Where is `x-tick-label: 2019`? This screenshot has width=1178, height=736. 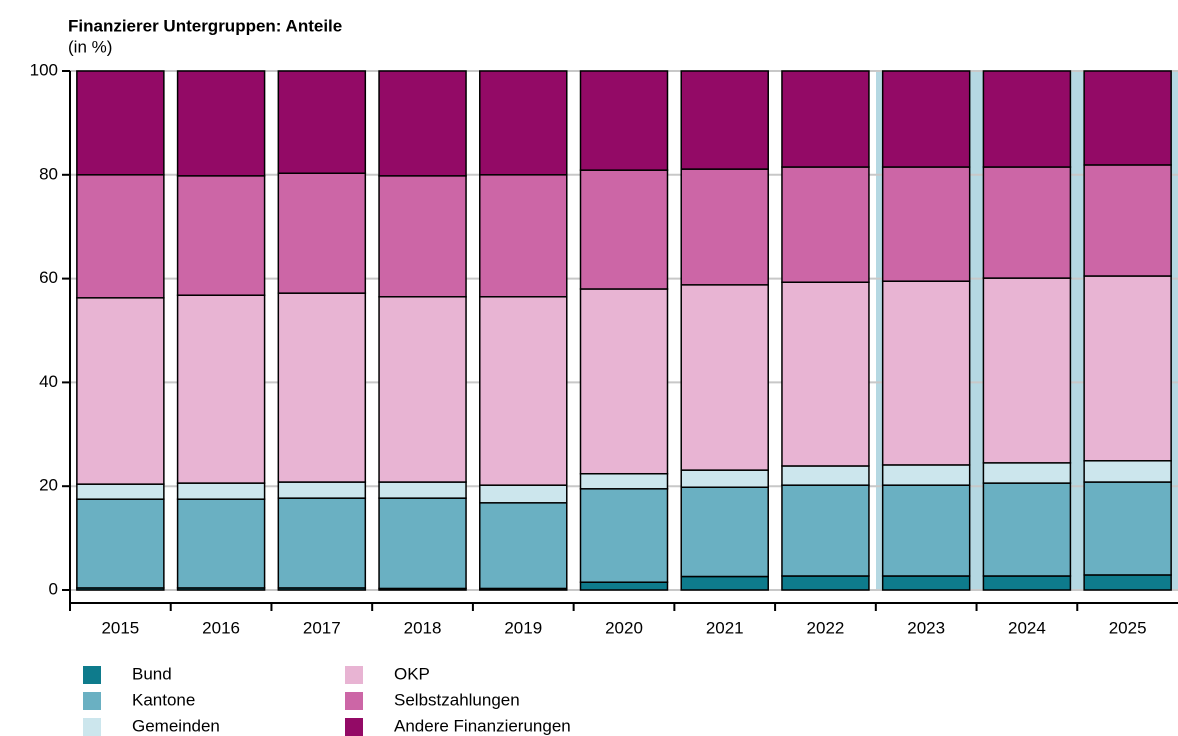 x-tick-label: 2019 is located at coordinates (523, 627).